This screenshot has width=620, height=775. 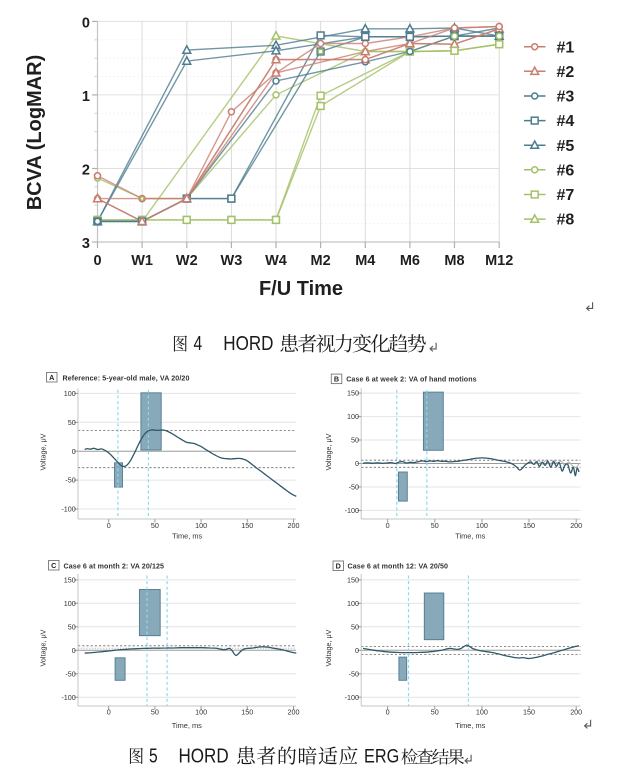 What do you see at coordinates (381, 756) in the screenshot?
I see `svg-text: ERG` at bounding box center [381, 756].